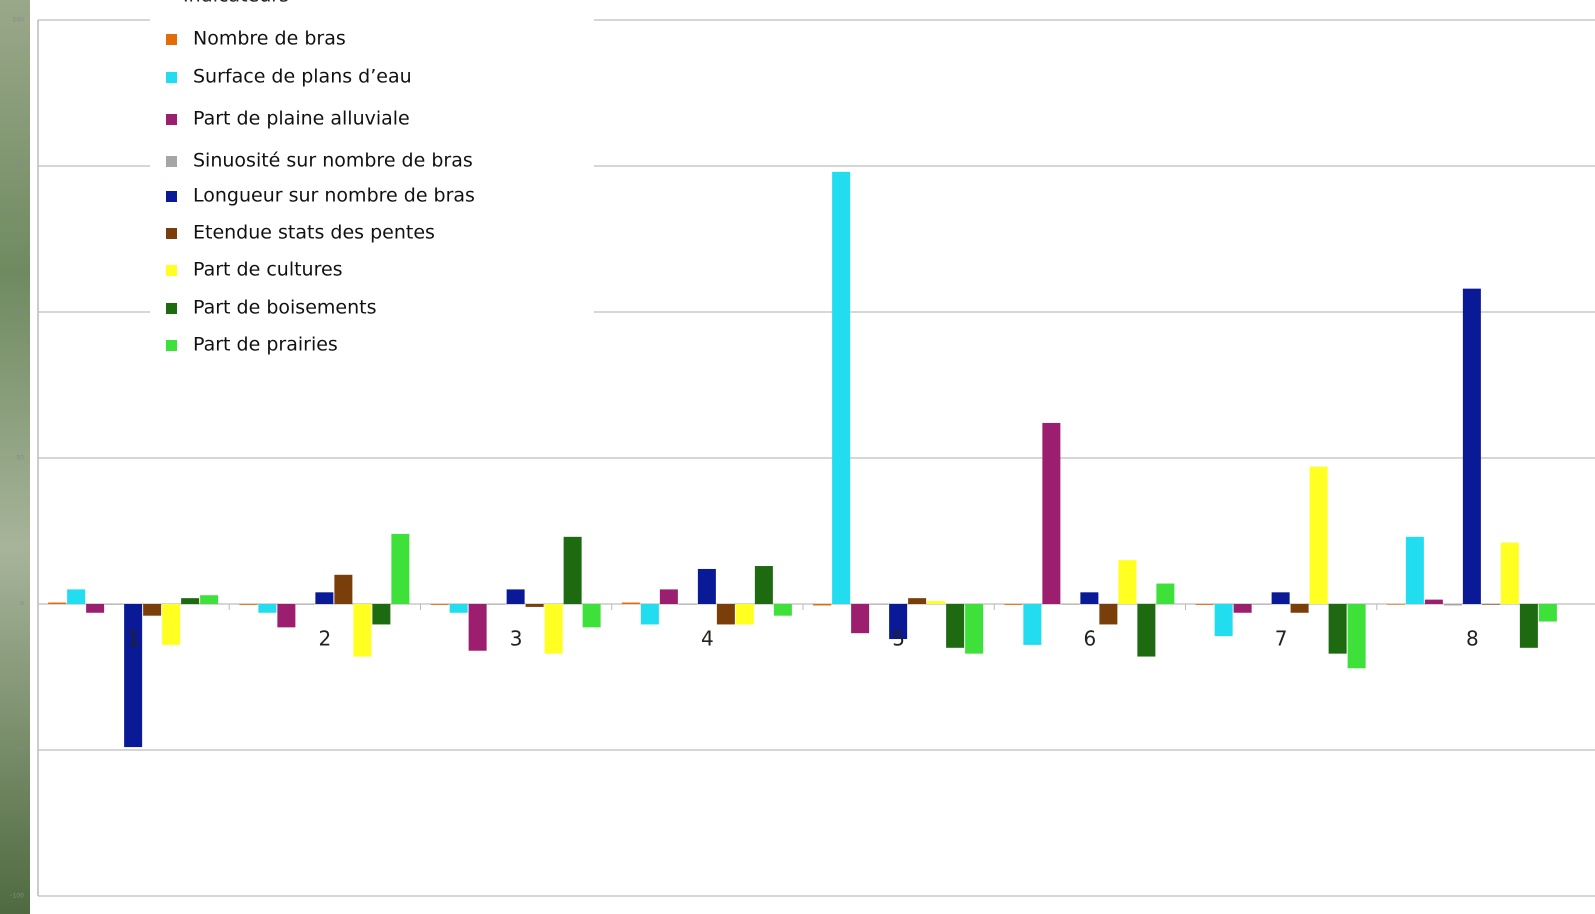 This screenshot has height=914, width=1595. Describe the element at coordinates (898, 639) in the screenshot. I see `x-tick-label: 5` at that location.